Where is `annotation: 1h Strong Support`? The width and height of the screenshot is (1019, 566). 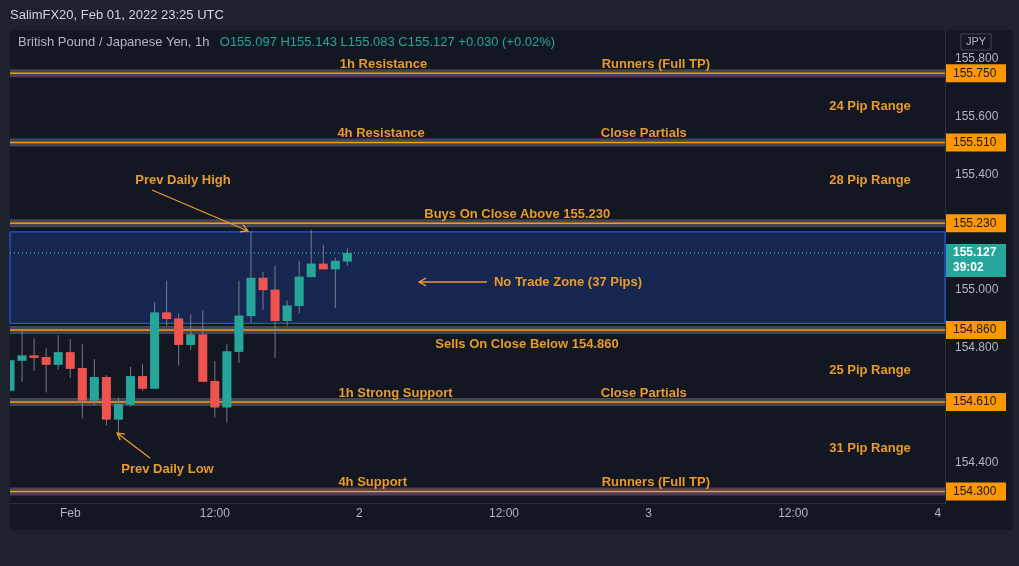 annotation: 1h Strong Support is located at coordinates (396, 392).